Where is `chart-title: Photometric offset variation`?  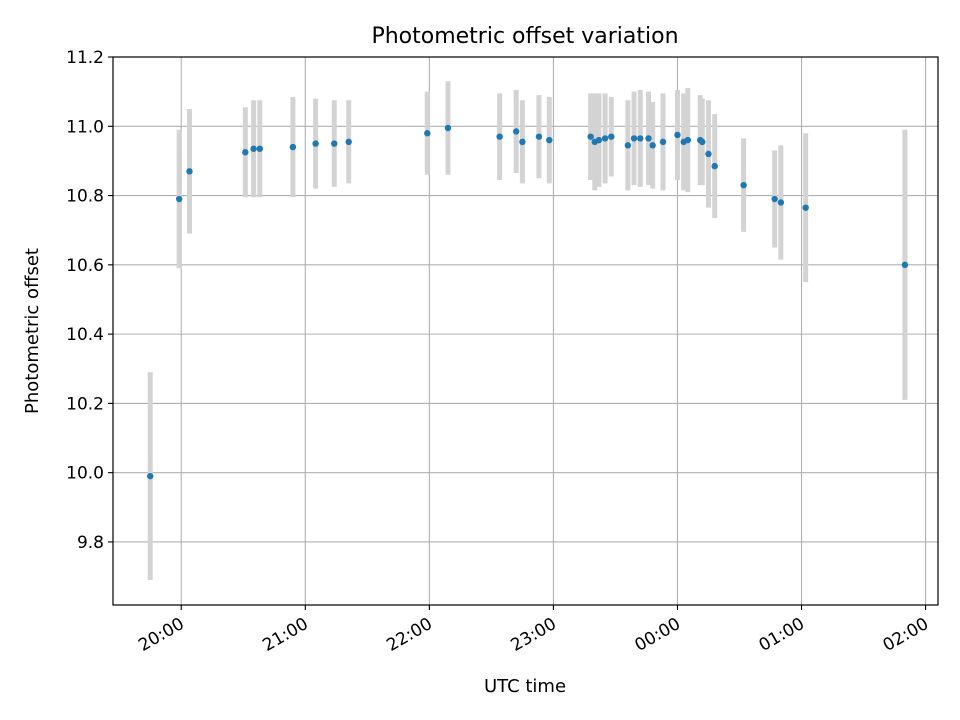
chart-title: Photometric offset variation is located at coordinates (524, 36).